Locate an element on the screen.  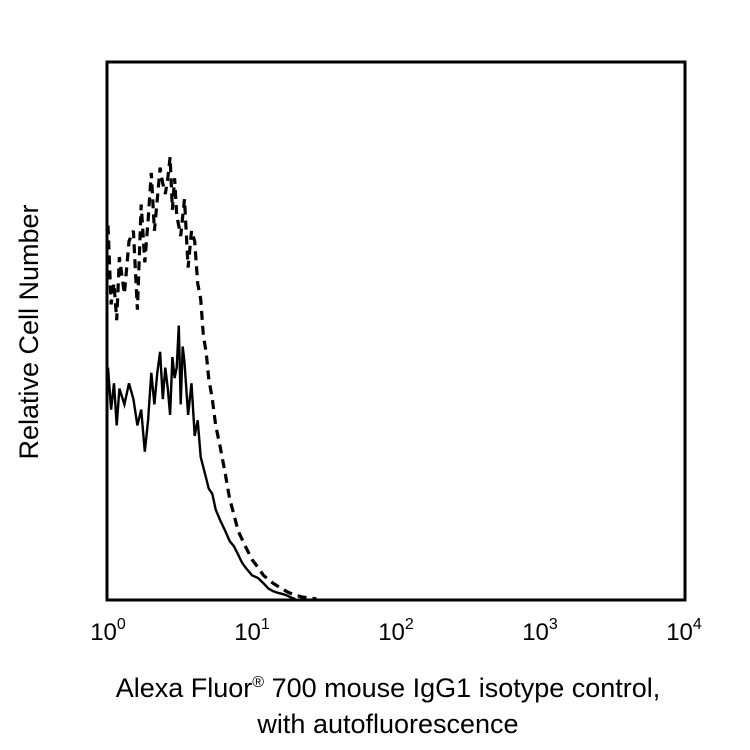
x-tick-label-1: 10¹ is located at coordinates (252, 631).